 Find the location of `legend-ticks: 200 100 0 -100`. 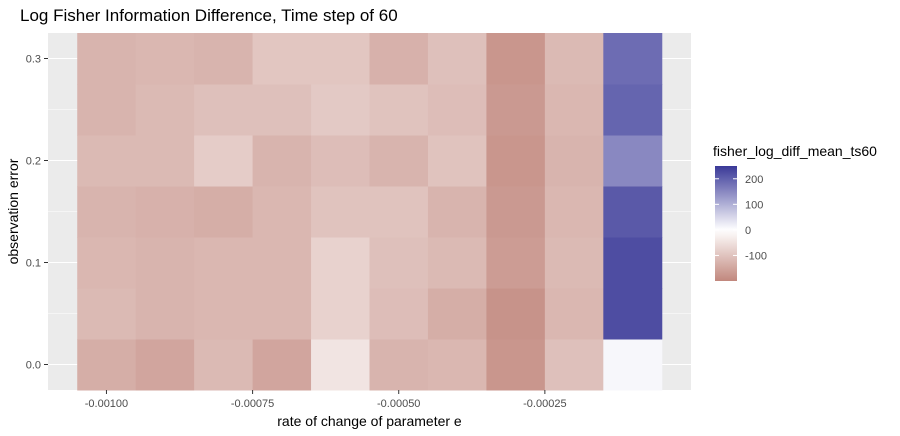

legend-ticks: 200 100 0 -100 is located at coordinates (741, 218).